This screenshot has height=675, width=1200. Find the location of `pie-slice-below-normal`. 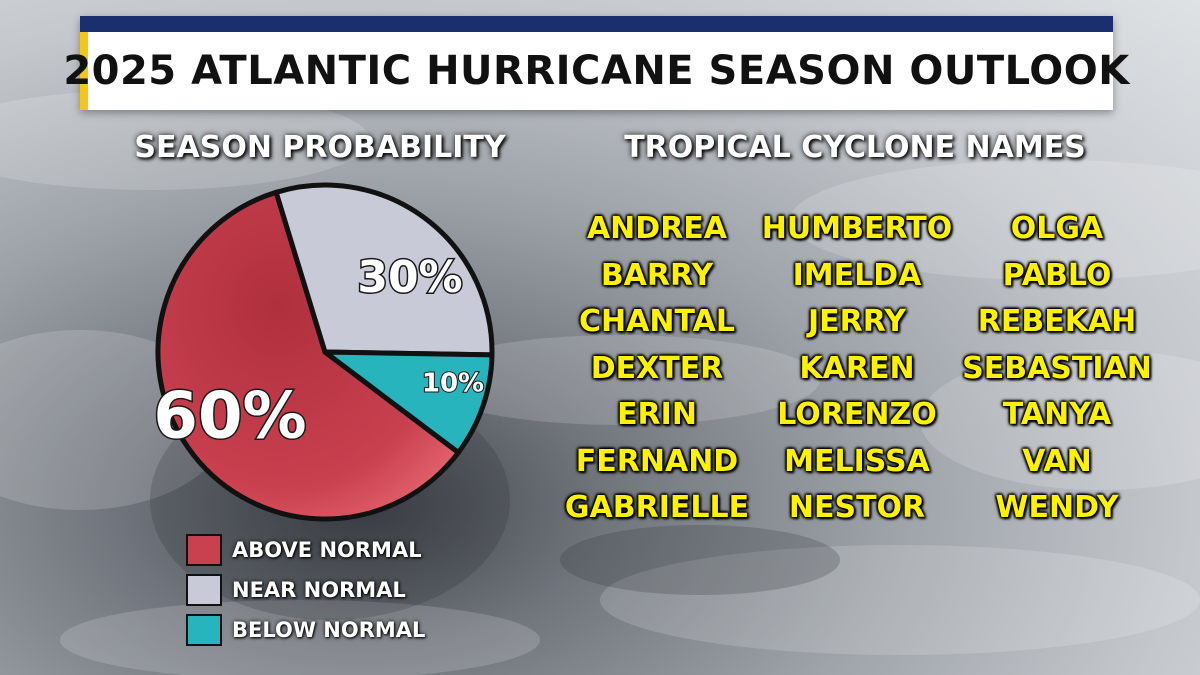

pie-slice-below-normal is located at coordinates (408, 402).